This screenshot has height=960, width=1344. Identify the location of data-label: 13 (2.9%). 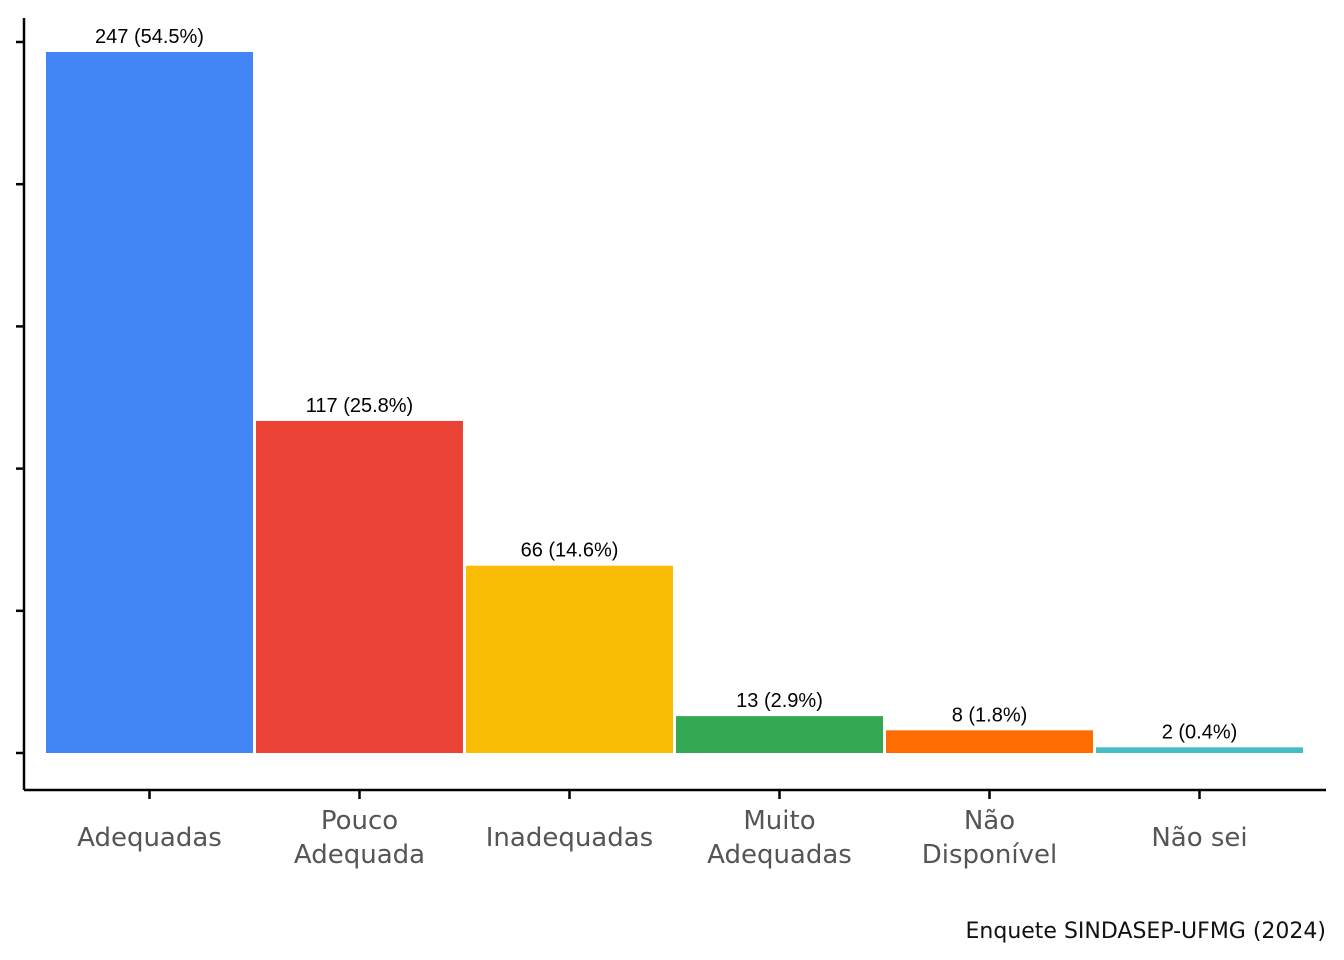
(779, 701).